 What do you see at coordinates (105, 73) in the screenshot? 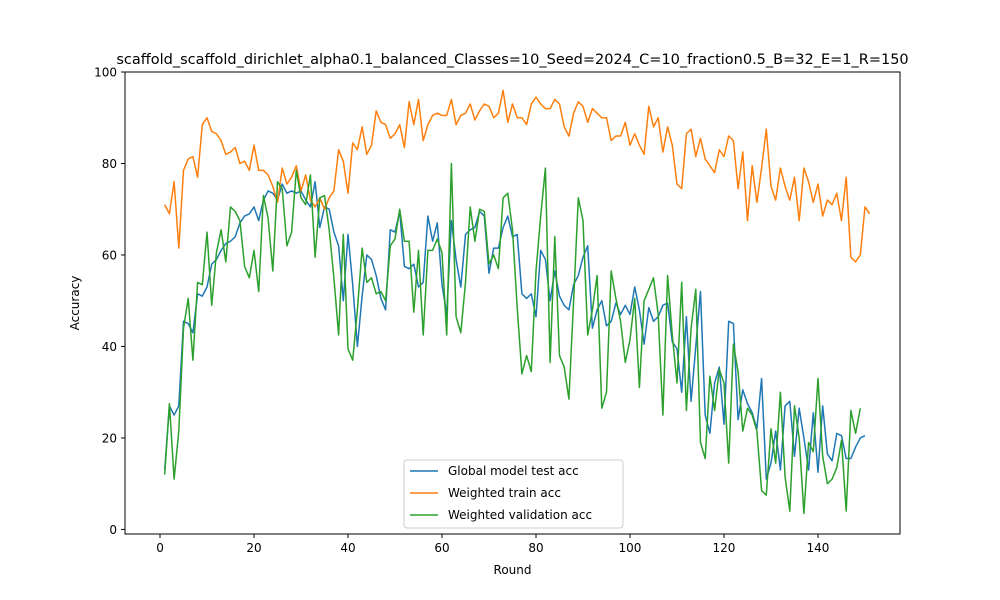
I see `y-tick-label: 100` at bounding box center [105, 73].